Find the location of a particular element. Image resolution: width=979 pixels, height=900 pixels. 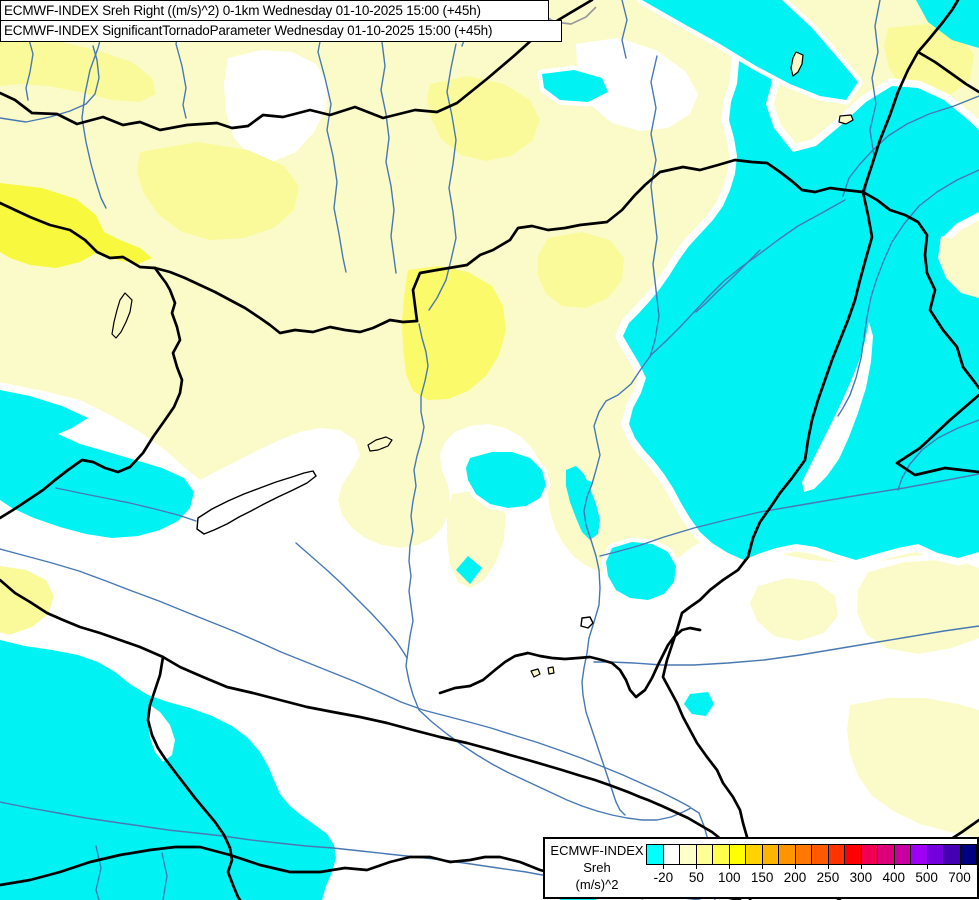

legend-tick-label: 150 is located at coordinates (762, 877).